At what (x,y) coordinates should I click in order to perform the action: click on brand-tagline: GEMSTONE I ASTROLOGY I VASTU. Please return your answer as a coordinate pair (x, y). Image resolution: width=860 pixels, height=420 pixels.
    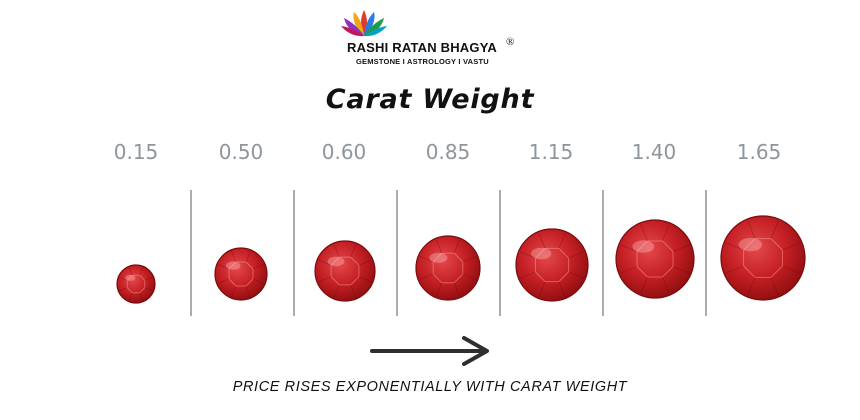
    Looking at the image, I should click on (422, 61).